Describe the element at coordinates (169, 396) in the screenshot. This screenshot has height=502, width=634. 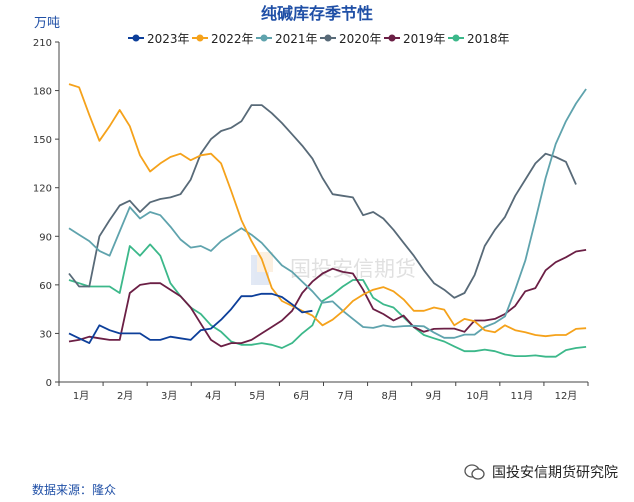
I see `x-tick-label: 3月` at that location.